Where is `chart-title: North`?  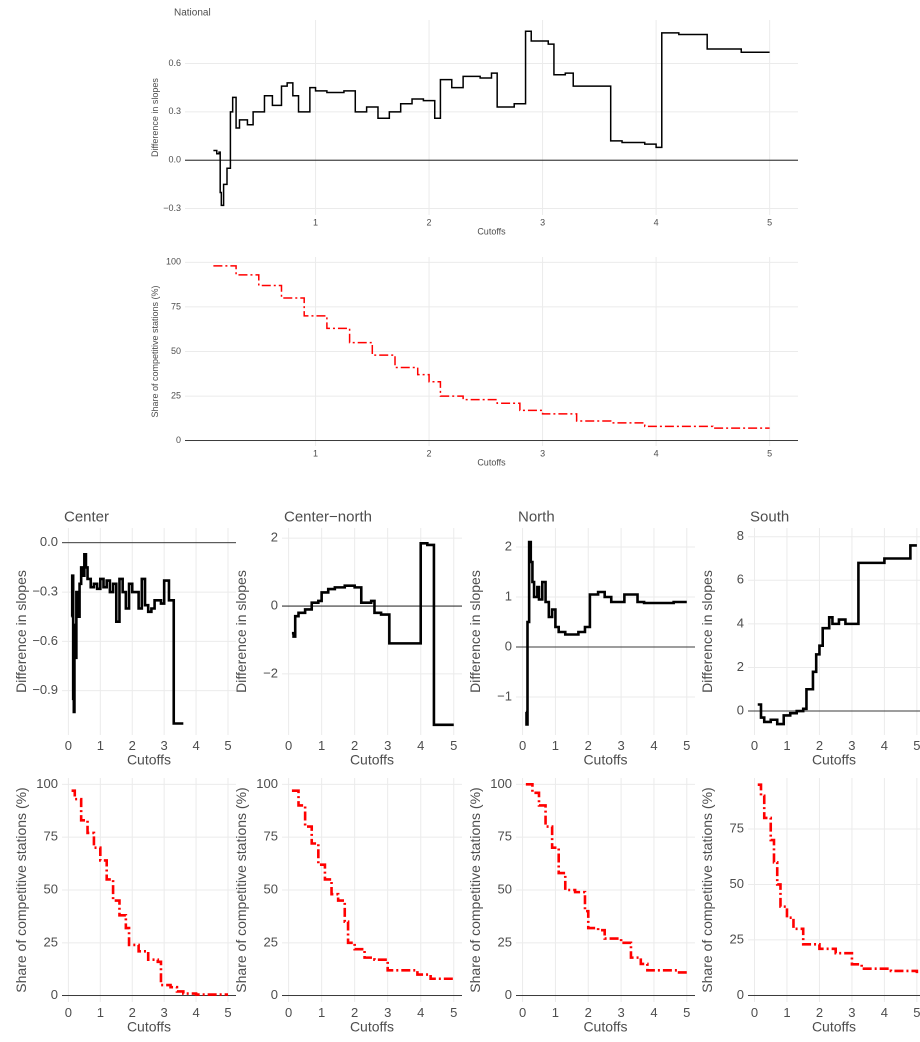
chart-title: North is located at coordinates (536, 516).